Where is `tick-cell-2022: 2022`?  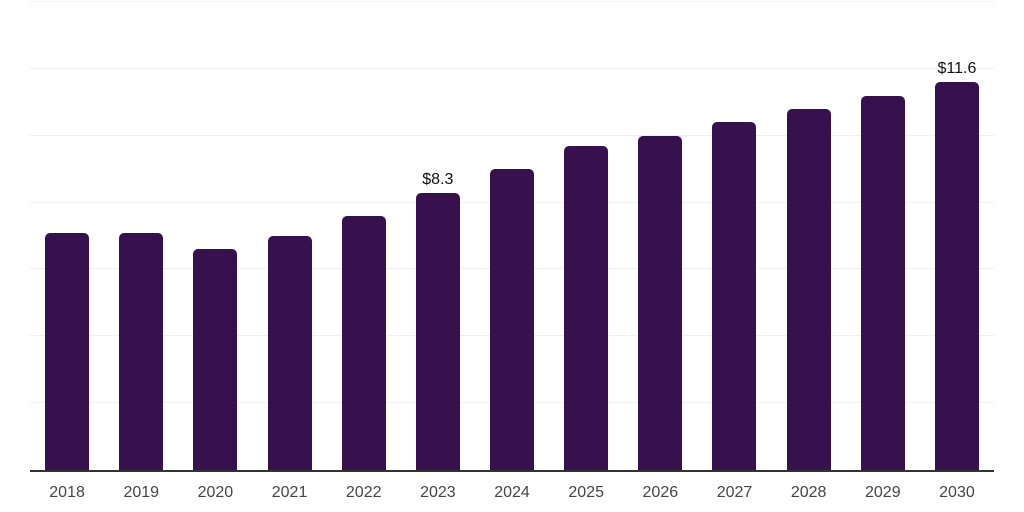
tick-cell-2022: 2022 is located at coordinates (364, 492).